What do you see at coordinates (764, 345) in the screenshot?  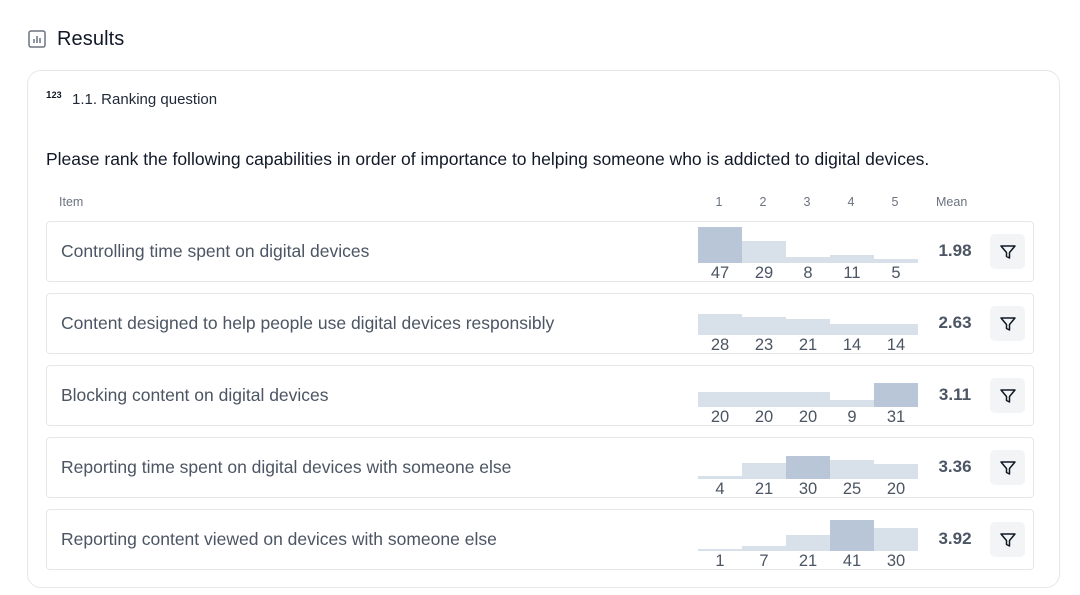 I see `rank-count-2: 23` at bounding box center [764, 345].